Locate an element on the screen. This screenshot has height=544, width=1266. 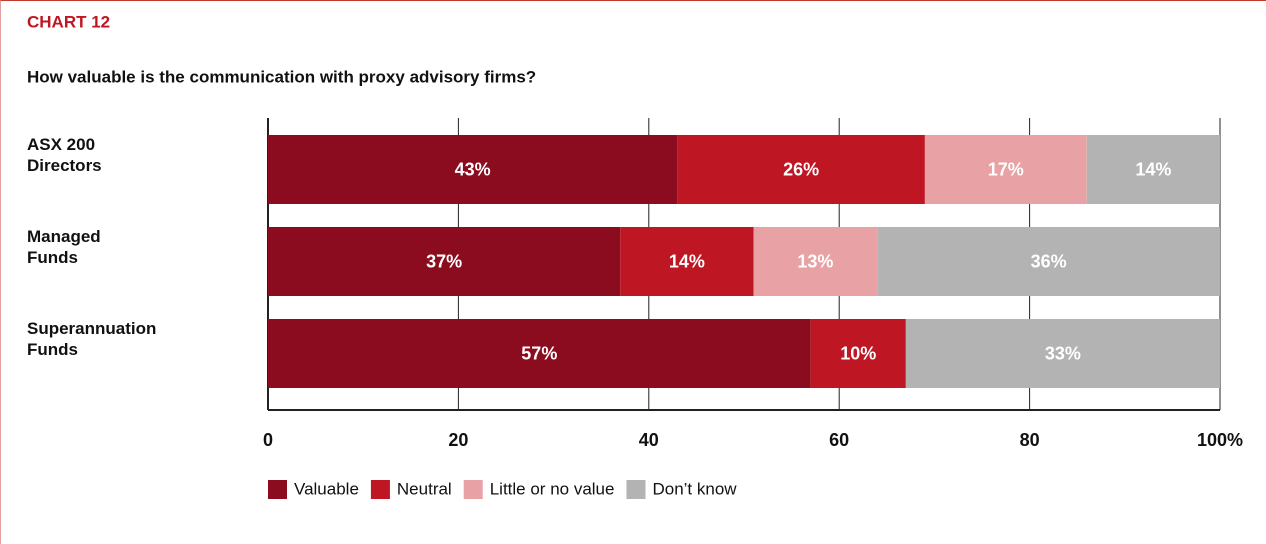
legend-label: Don’t know is located at coordinates (694, 488).